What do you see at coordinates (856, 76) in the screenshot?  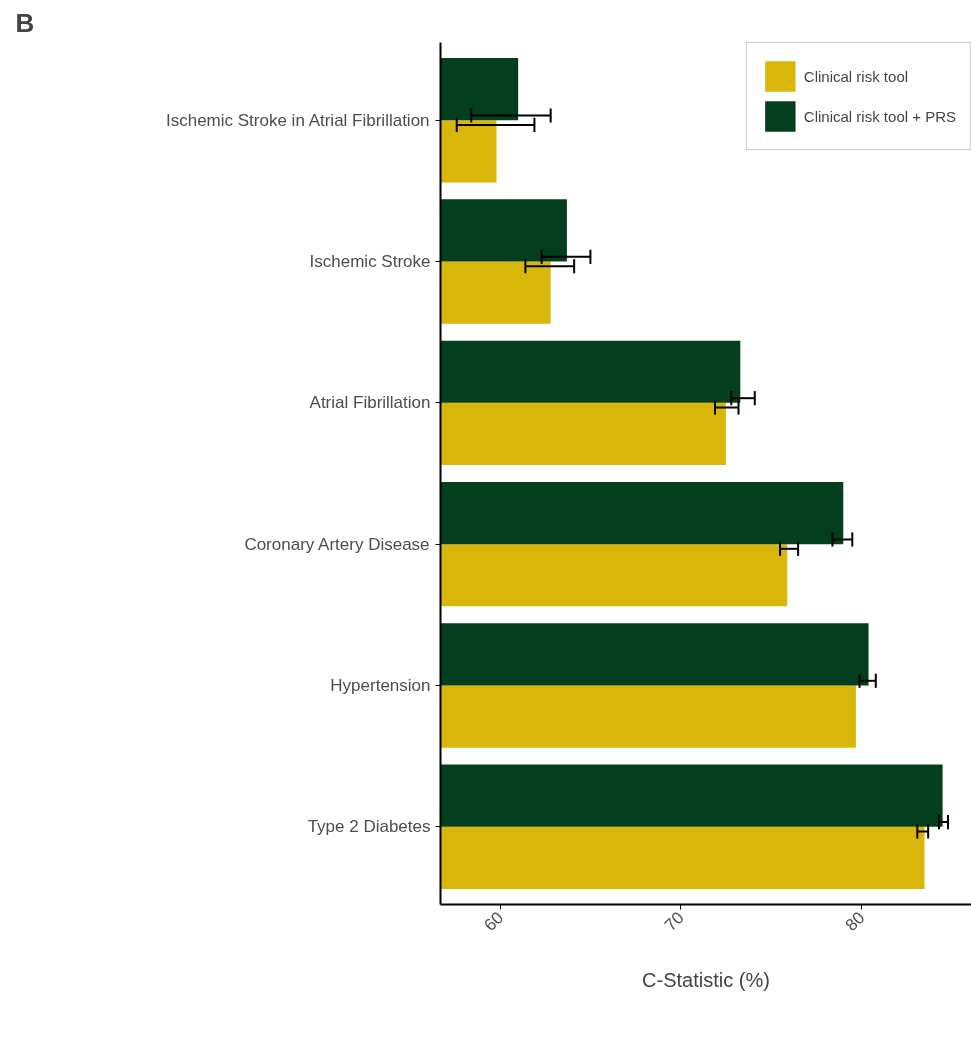 I see `legend-label: Clinical risk tool` at bounding box center [856, 76].